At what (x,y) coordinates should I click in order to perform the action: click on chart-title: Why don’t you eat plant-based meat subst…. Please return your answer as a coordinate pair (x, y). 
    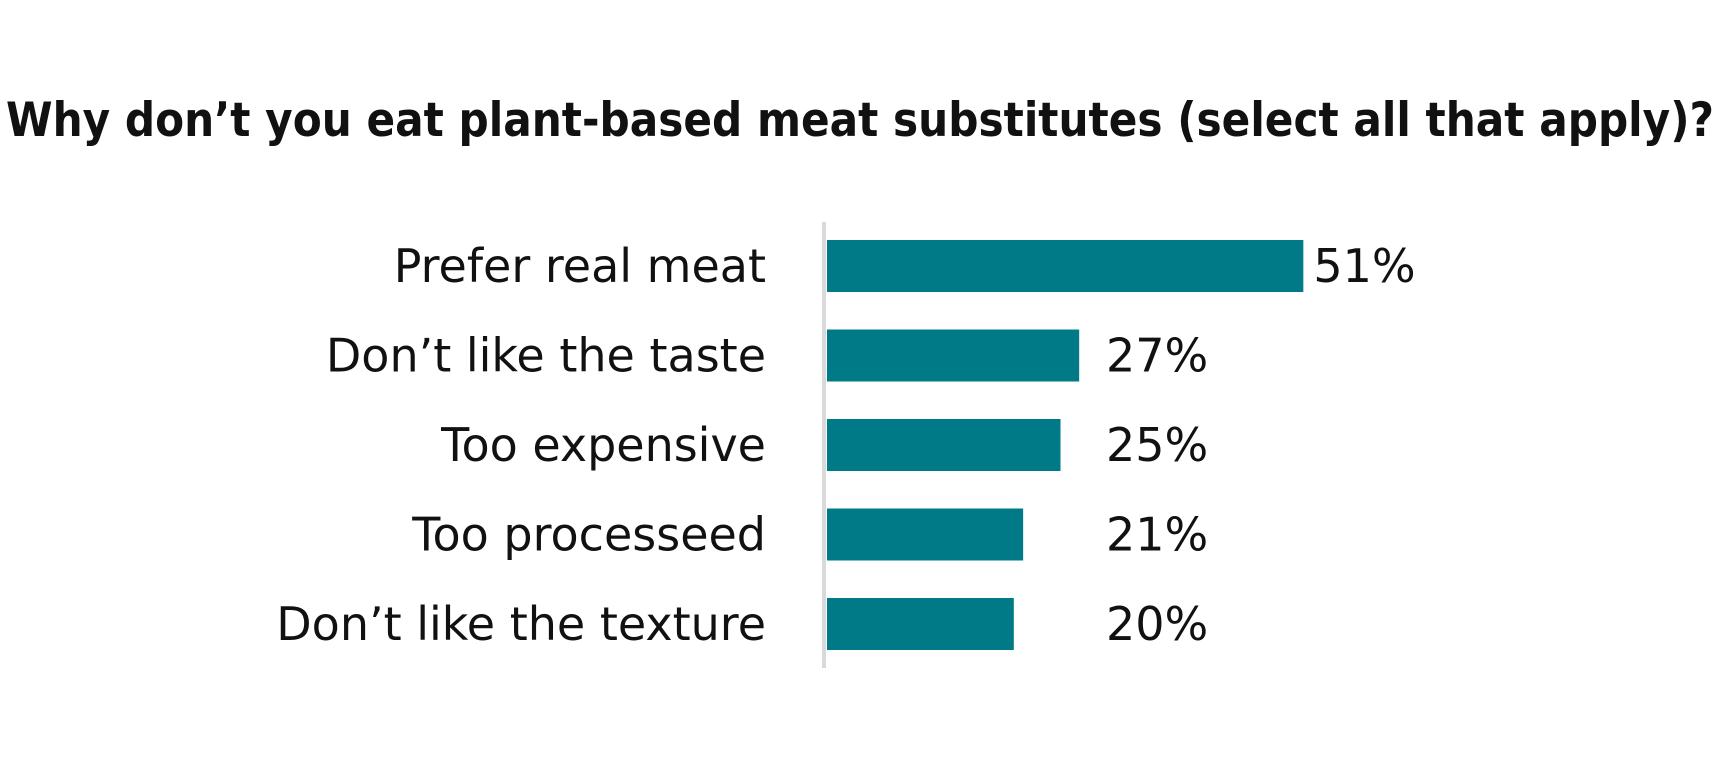
    Looking at the image, I should click on (860, 120).